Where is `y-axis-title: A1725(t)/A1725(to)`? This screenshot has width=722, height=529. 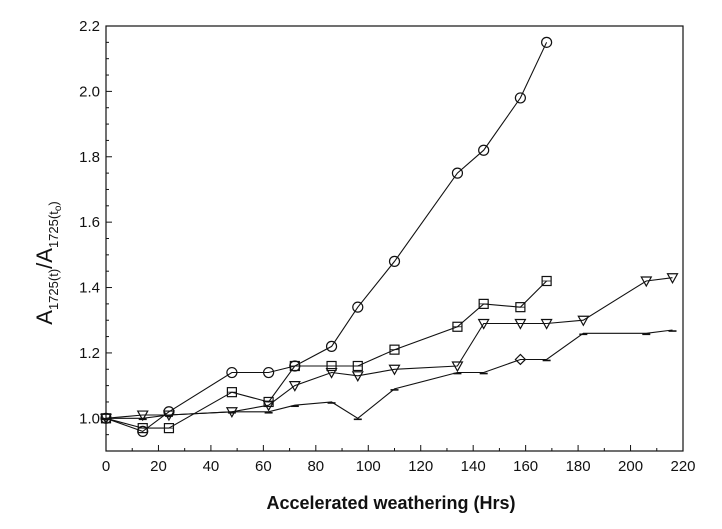 y-axis-title: A1725(t)/A1725(to) is located at coordinates (48, 262).